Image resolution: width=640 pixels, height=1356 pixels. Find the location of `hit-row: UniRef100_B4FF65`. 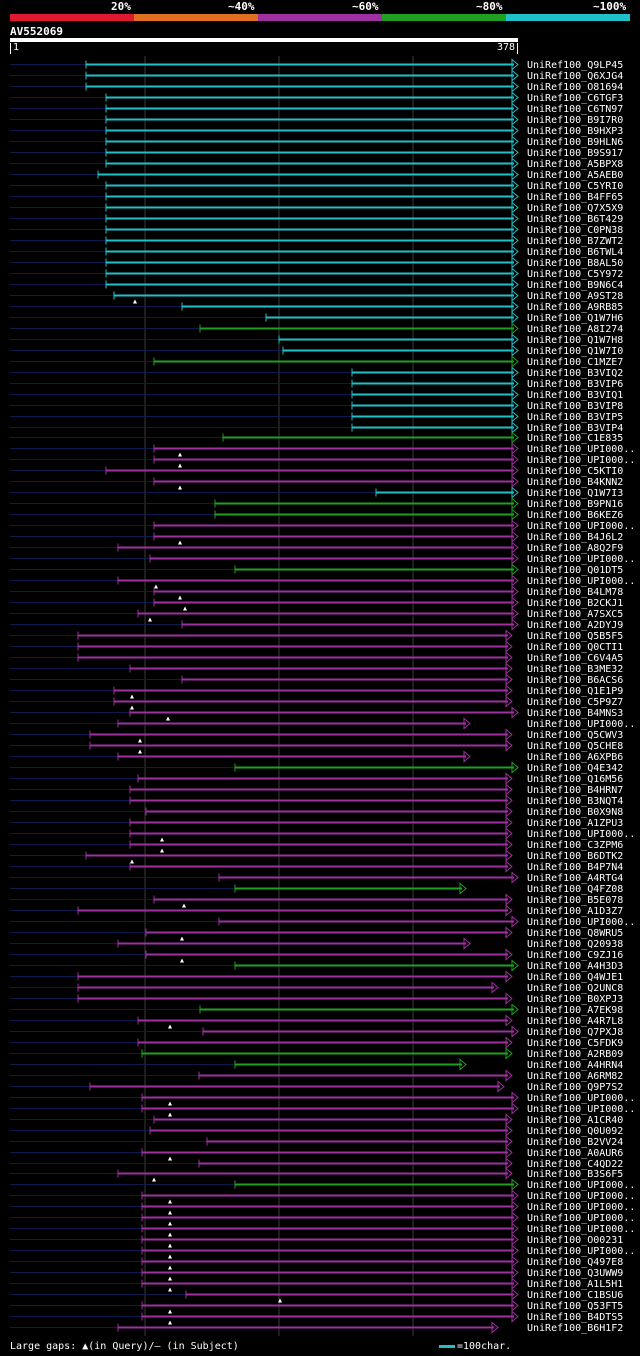

hit-row: UniRef100_B4FF65 is located at coordinates (316, 197).